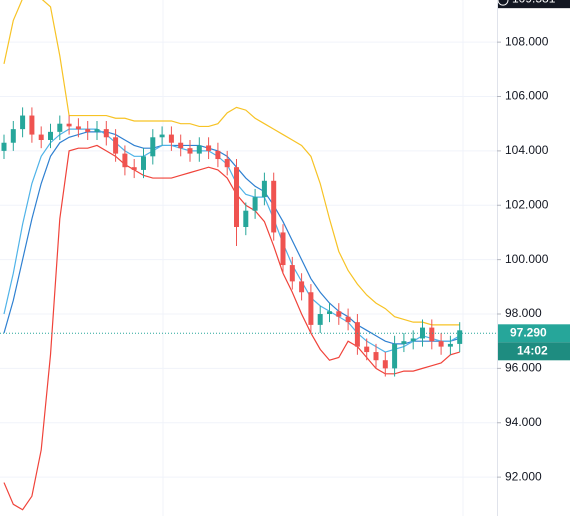 Image resolution: width=570 pixels, height=516 pixels. I want to click on time-label: 14:02, so click(532, 350).